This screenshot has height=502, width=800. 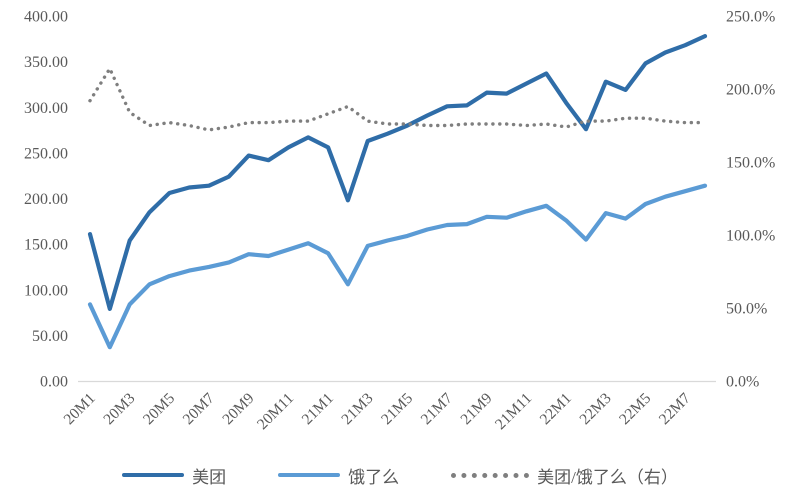 I want to click on legend-label-eleme: 饿了么, so click(x=374, y=477).